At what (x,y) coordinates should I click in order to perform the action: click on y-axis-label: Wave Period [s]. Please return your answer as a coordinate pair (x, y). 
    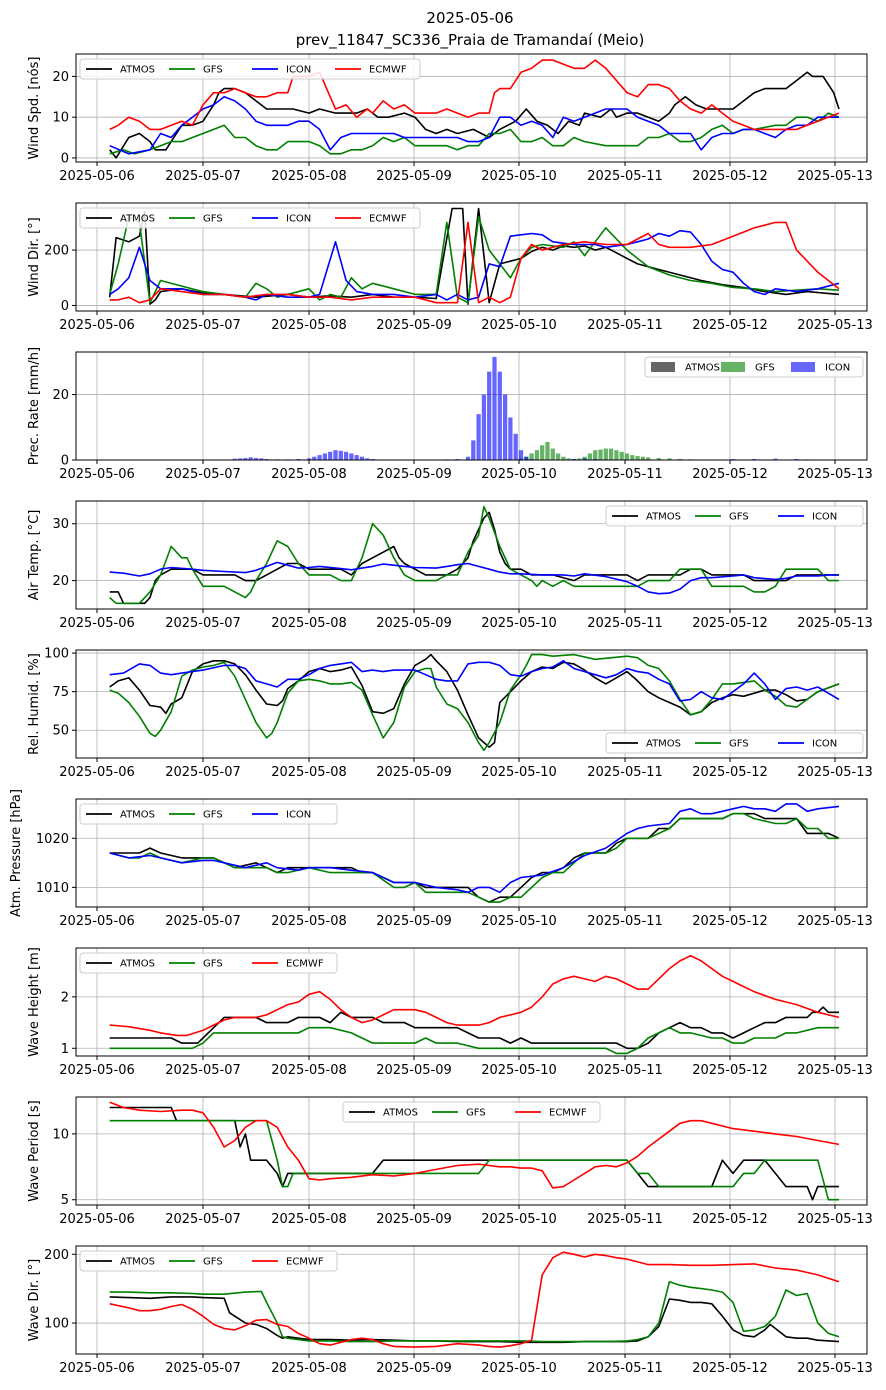
    Looking at the image, I should click on (34, 1150).